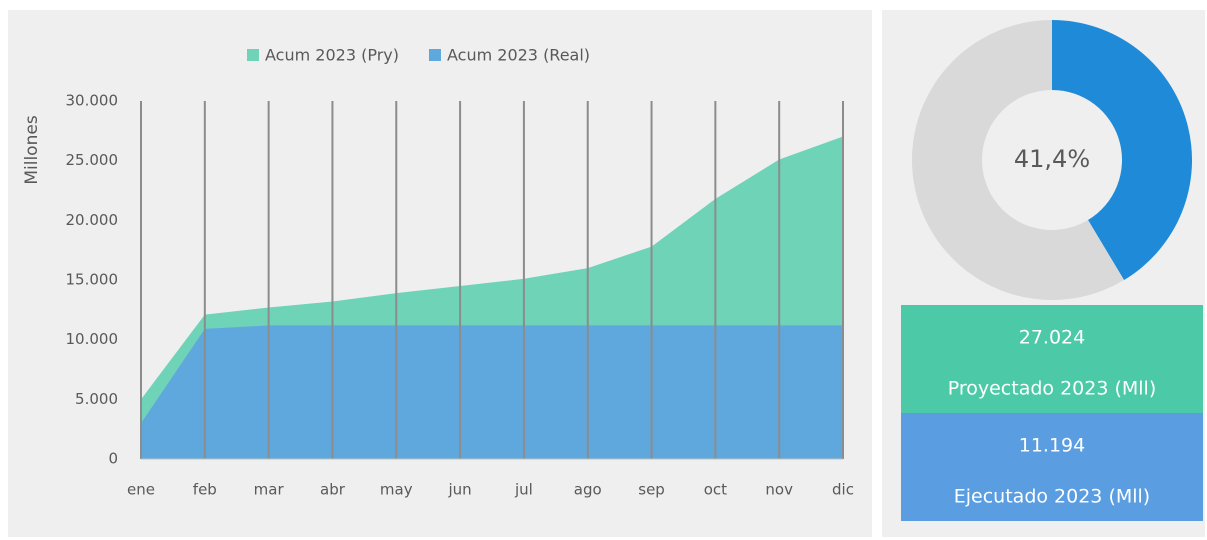 The width and height of the screenshot is (1207, 540). I want to click on x-tick-label: oct, so click(715, 490).